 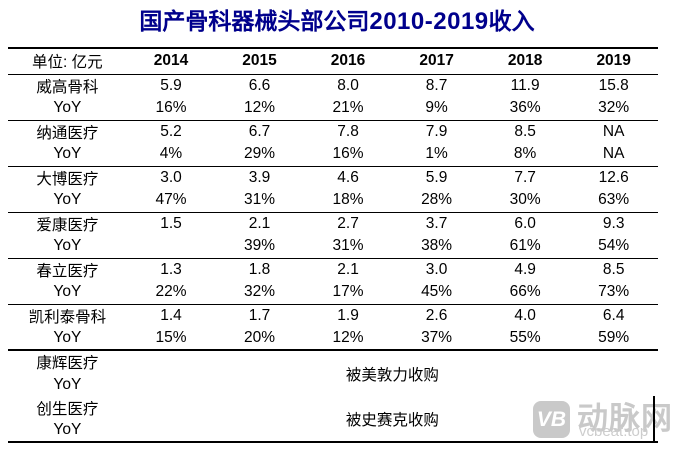 I want to click on yoy-cell: 61%, so click(x=525, y=246).